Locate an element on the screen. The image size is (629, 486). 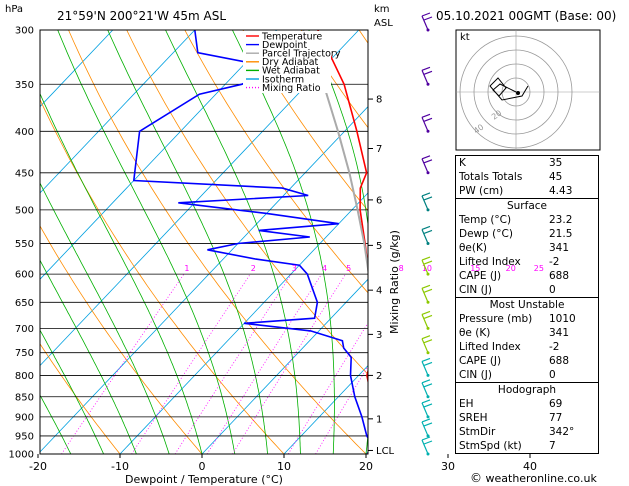
mixing-ratio-label: 4 is located at coordinates (324, 268).